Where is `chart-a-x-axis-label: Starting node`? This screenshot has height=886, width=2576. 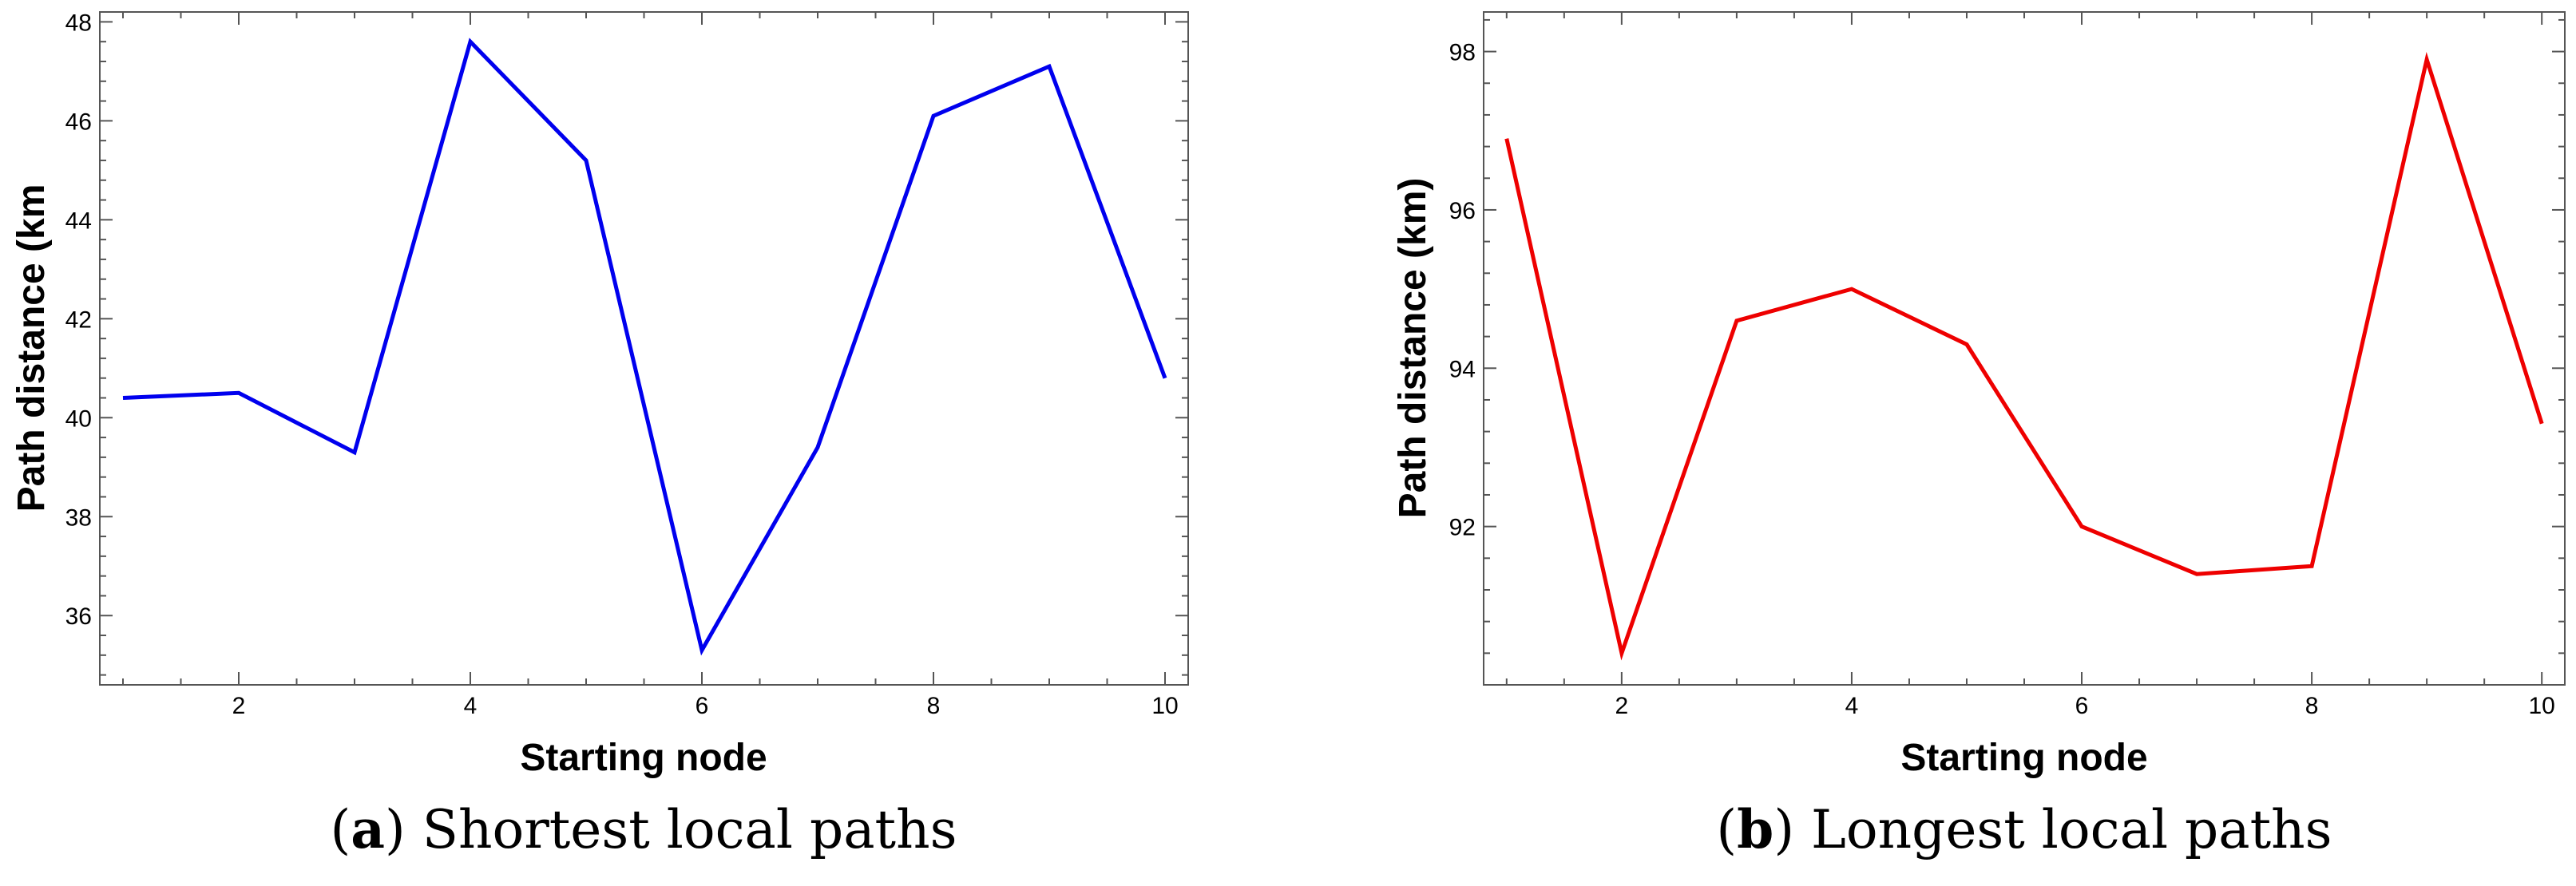 chart-a-x-axis-label: Starting node is located at coordinates (643, 758).